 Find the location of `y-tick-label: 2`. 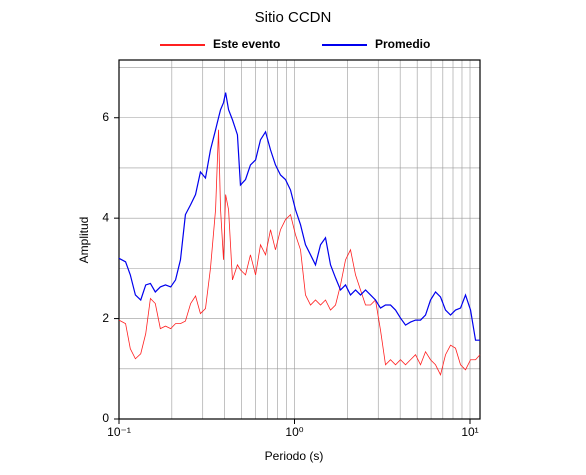

y-tick-label: 2 is located at coordinates (105, 318).